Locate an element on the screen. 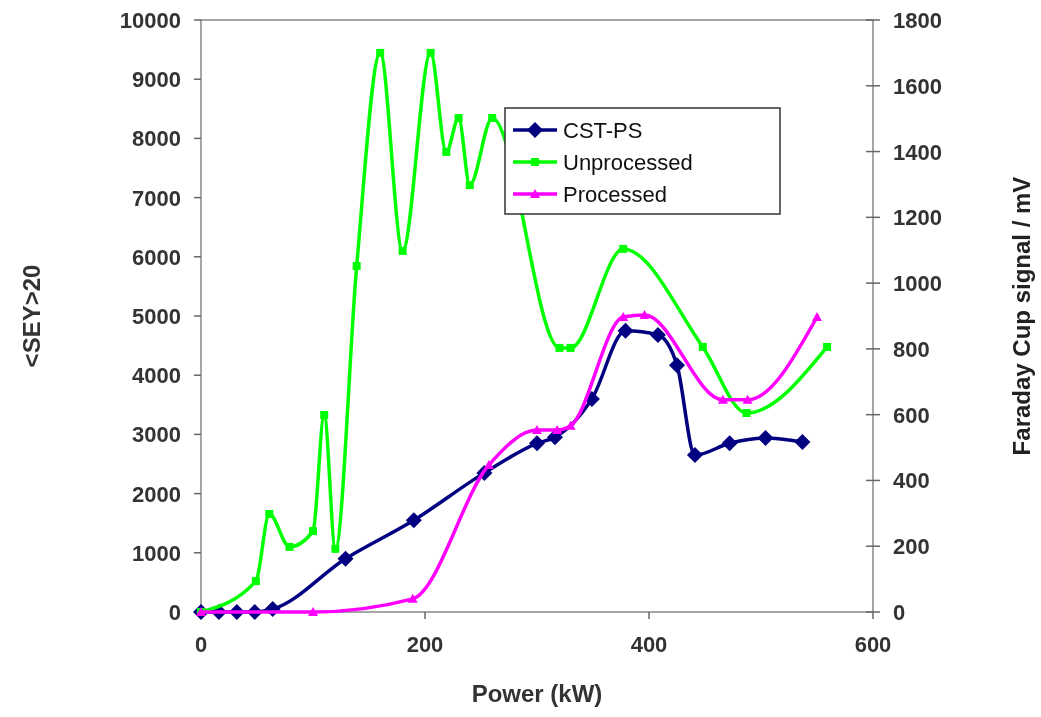  y2-tick-label: 1200 is located at coordinates (917, 218).